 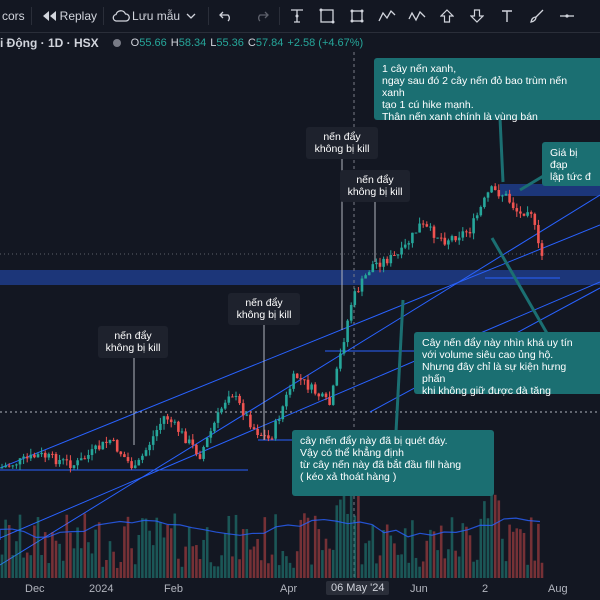 What do you see at coordinates (226, 16) in the screenshot?
I see `undo-icon` at bounding box center [226, 16].